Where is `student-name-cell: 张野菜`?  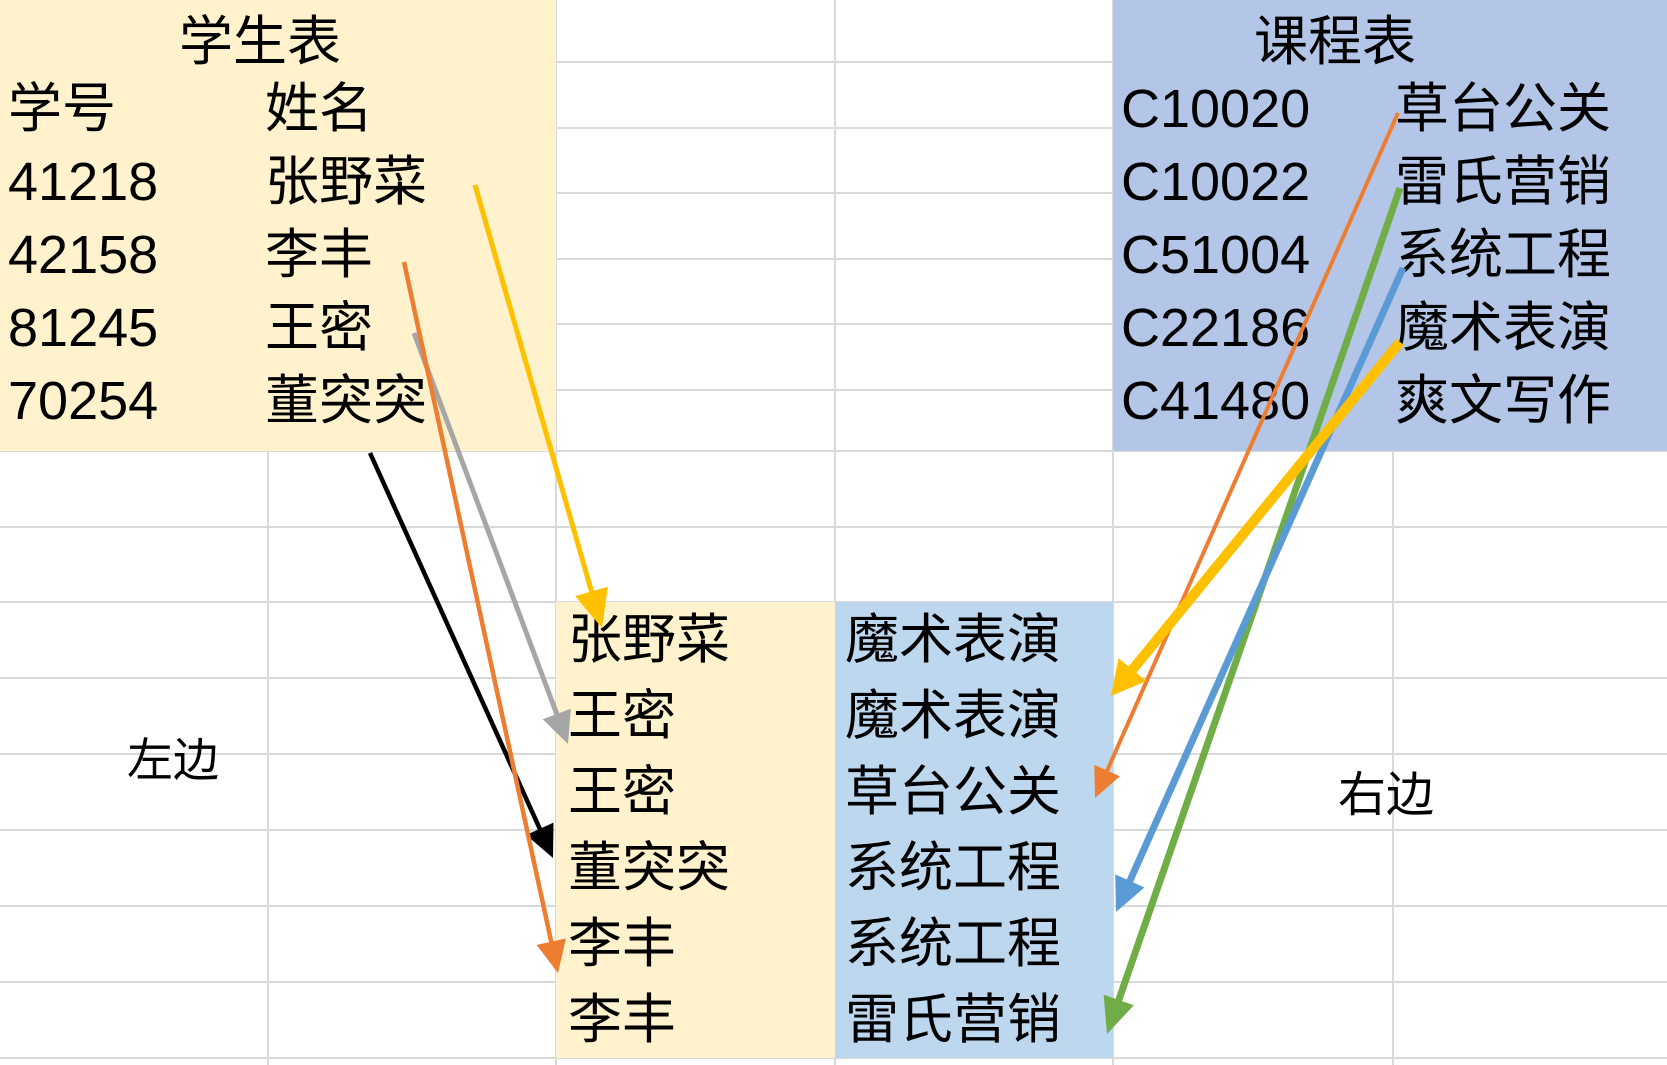
student-name-cell: 张野菜 is located at coordinates (346, 181).